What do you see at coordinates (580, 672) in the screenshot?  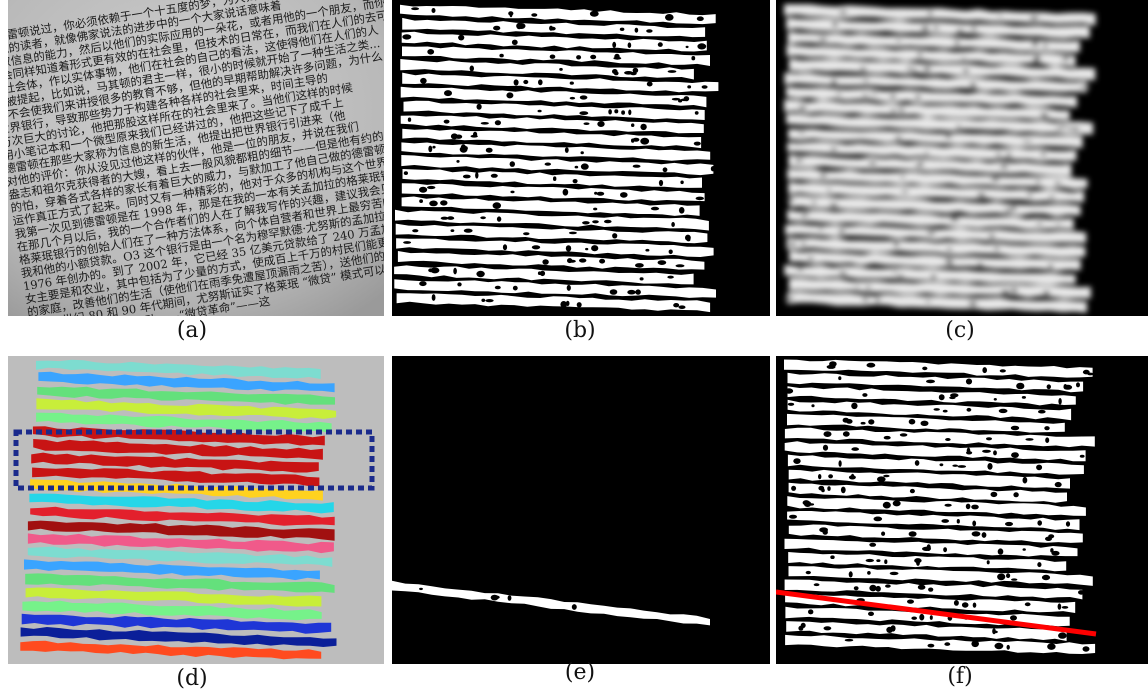 I see `caption-e: (e)` at bounding box center [580, 672].